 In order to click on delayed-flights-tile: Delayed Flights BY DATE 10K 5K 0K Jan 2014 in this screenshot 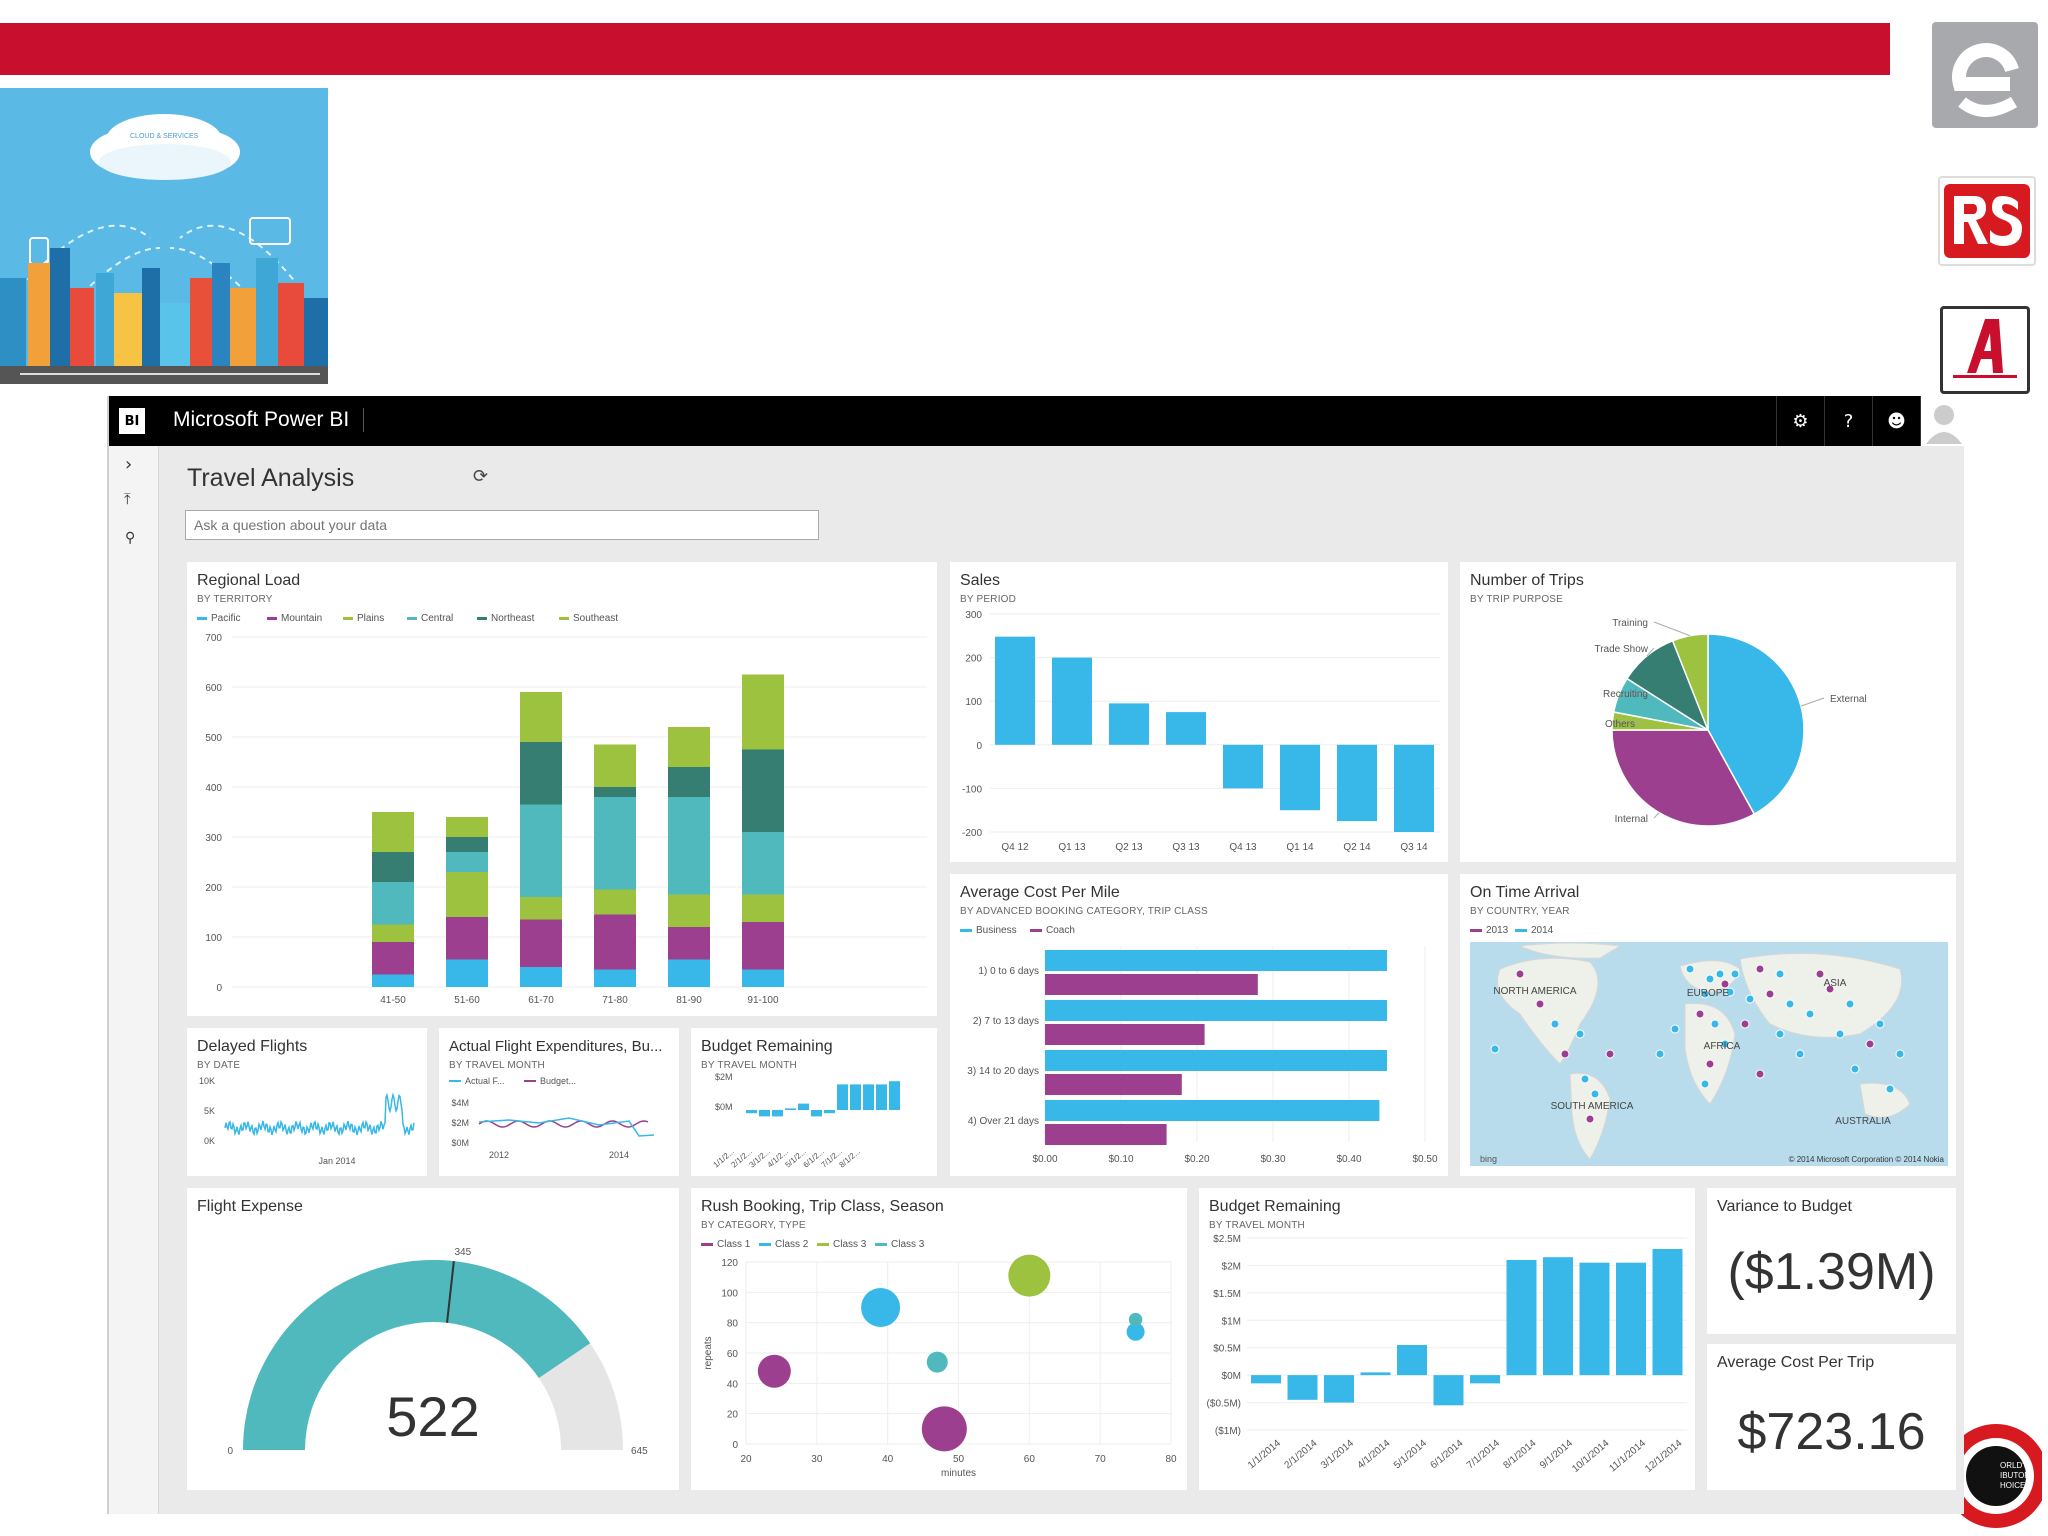, I will do `click(307, 1102)`.